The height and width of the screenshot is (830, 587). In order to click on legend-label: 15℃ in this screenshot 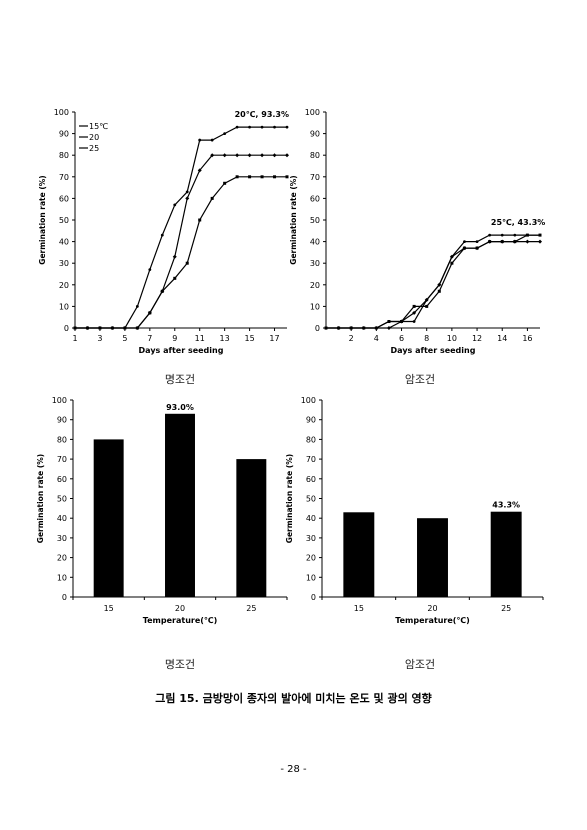, I will do `click(98, 126)`.